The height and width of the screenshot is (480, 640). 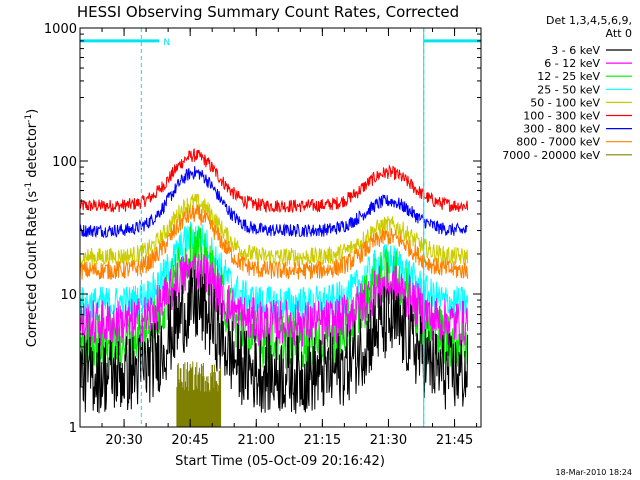 I want to click on legend-header-line2: Att 0, so click(x=619, y=33).